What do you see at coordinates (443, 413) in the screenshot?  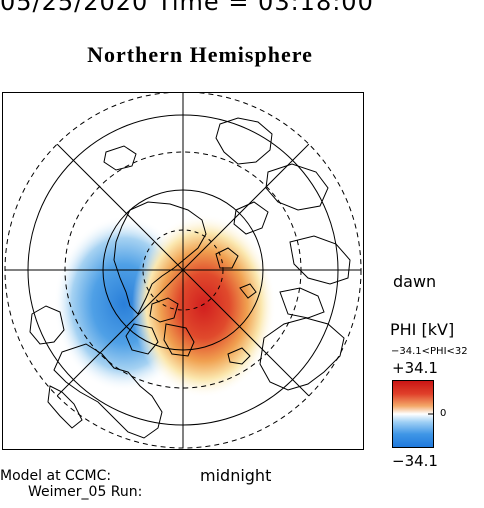 I see `colorbar-zero-label: 0` at bounding box center [443, 413].